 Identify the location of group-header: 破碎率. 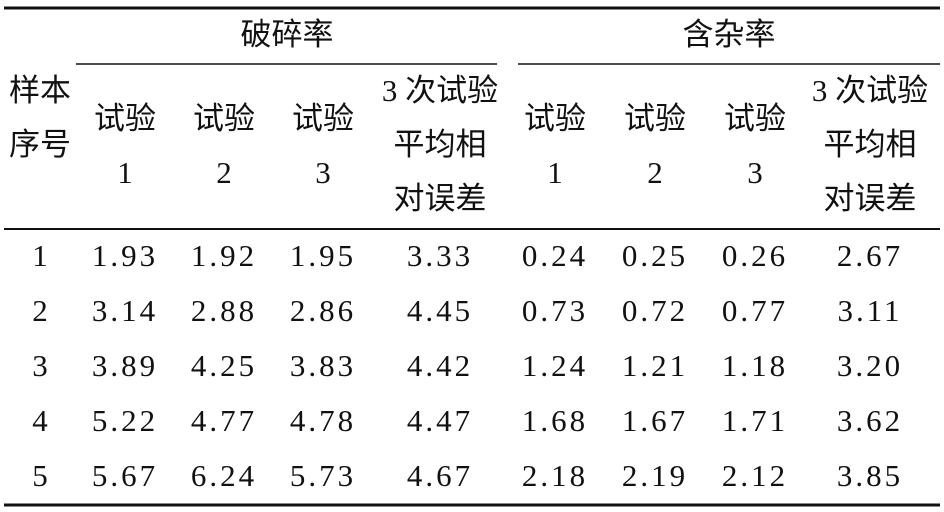
(287, 34).